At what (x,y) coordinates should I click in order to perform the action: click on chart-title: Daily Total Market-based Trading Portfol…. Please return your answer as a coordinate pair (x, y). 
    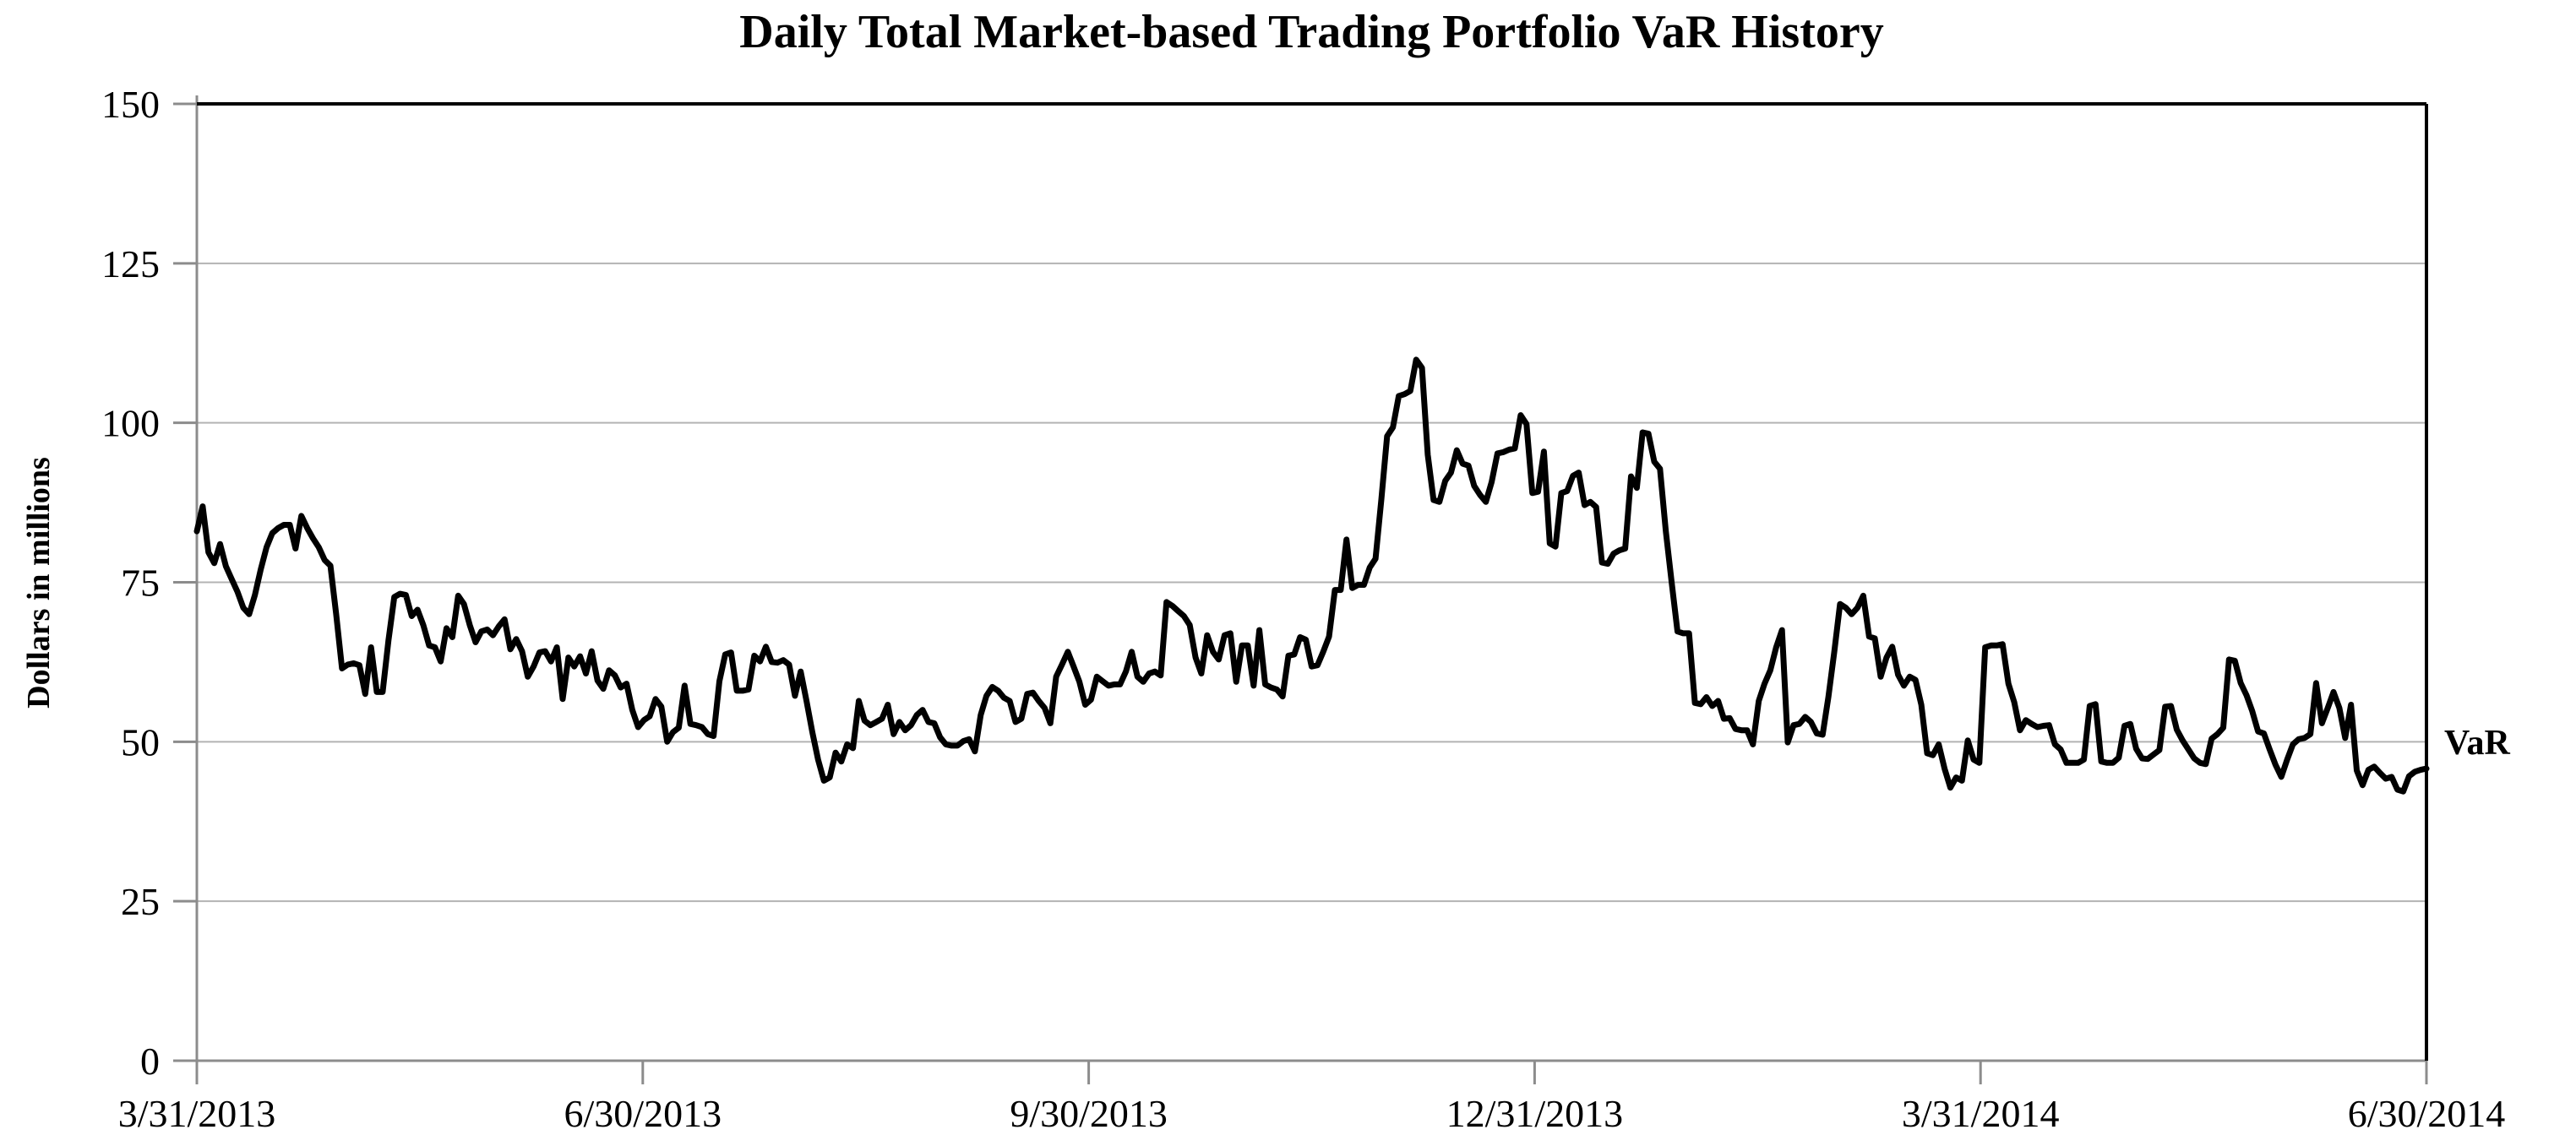
    Looking at the image, I should click on (1311, 32).